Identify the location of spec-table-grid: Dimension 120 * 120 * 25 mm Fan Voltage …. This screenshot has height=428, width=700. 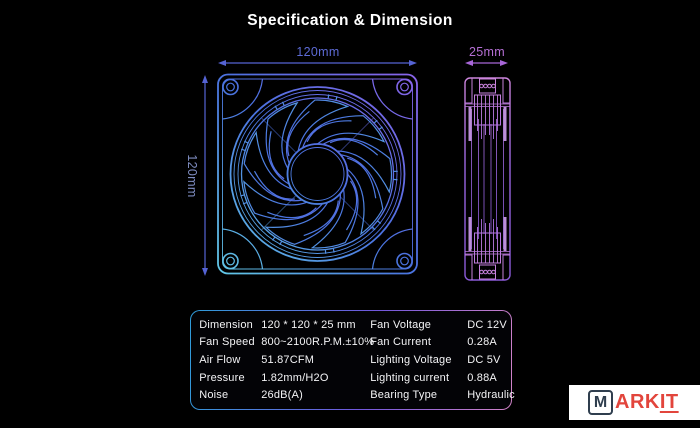
(356, 360).